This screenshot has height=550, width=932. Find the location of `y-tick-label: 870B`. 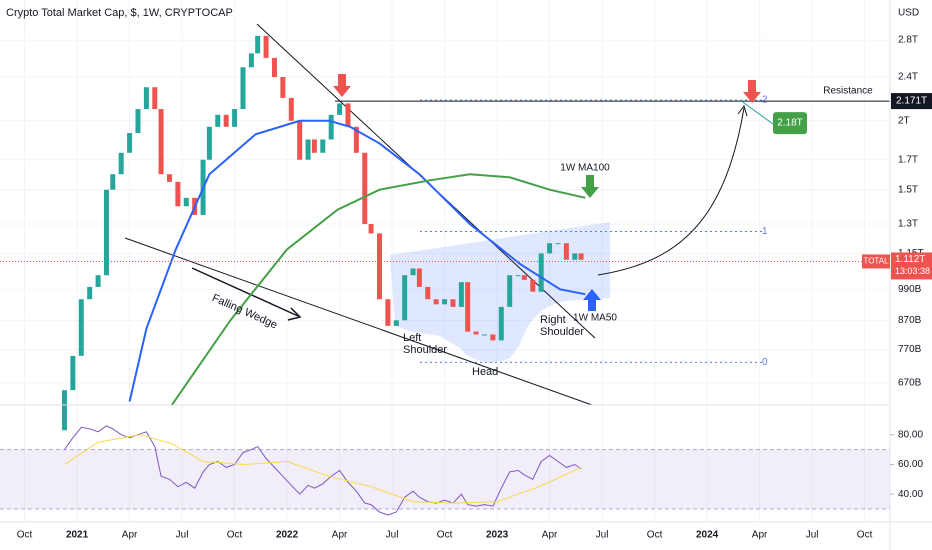

y-tick-label: 870B is located at coordinates (910, 320).